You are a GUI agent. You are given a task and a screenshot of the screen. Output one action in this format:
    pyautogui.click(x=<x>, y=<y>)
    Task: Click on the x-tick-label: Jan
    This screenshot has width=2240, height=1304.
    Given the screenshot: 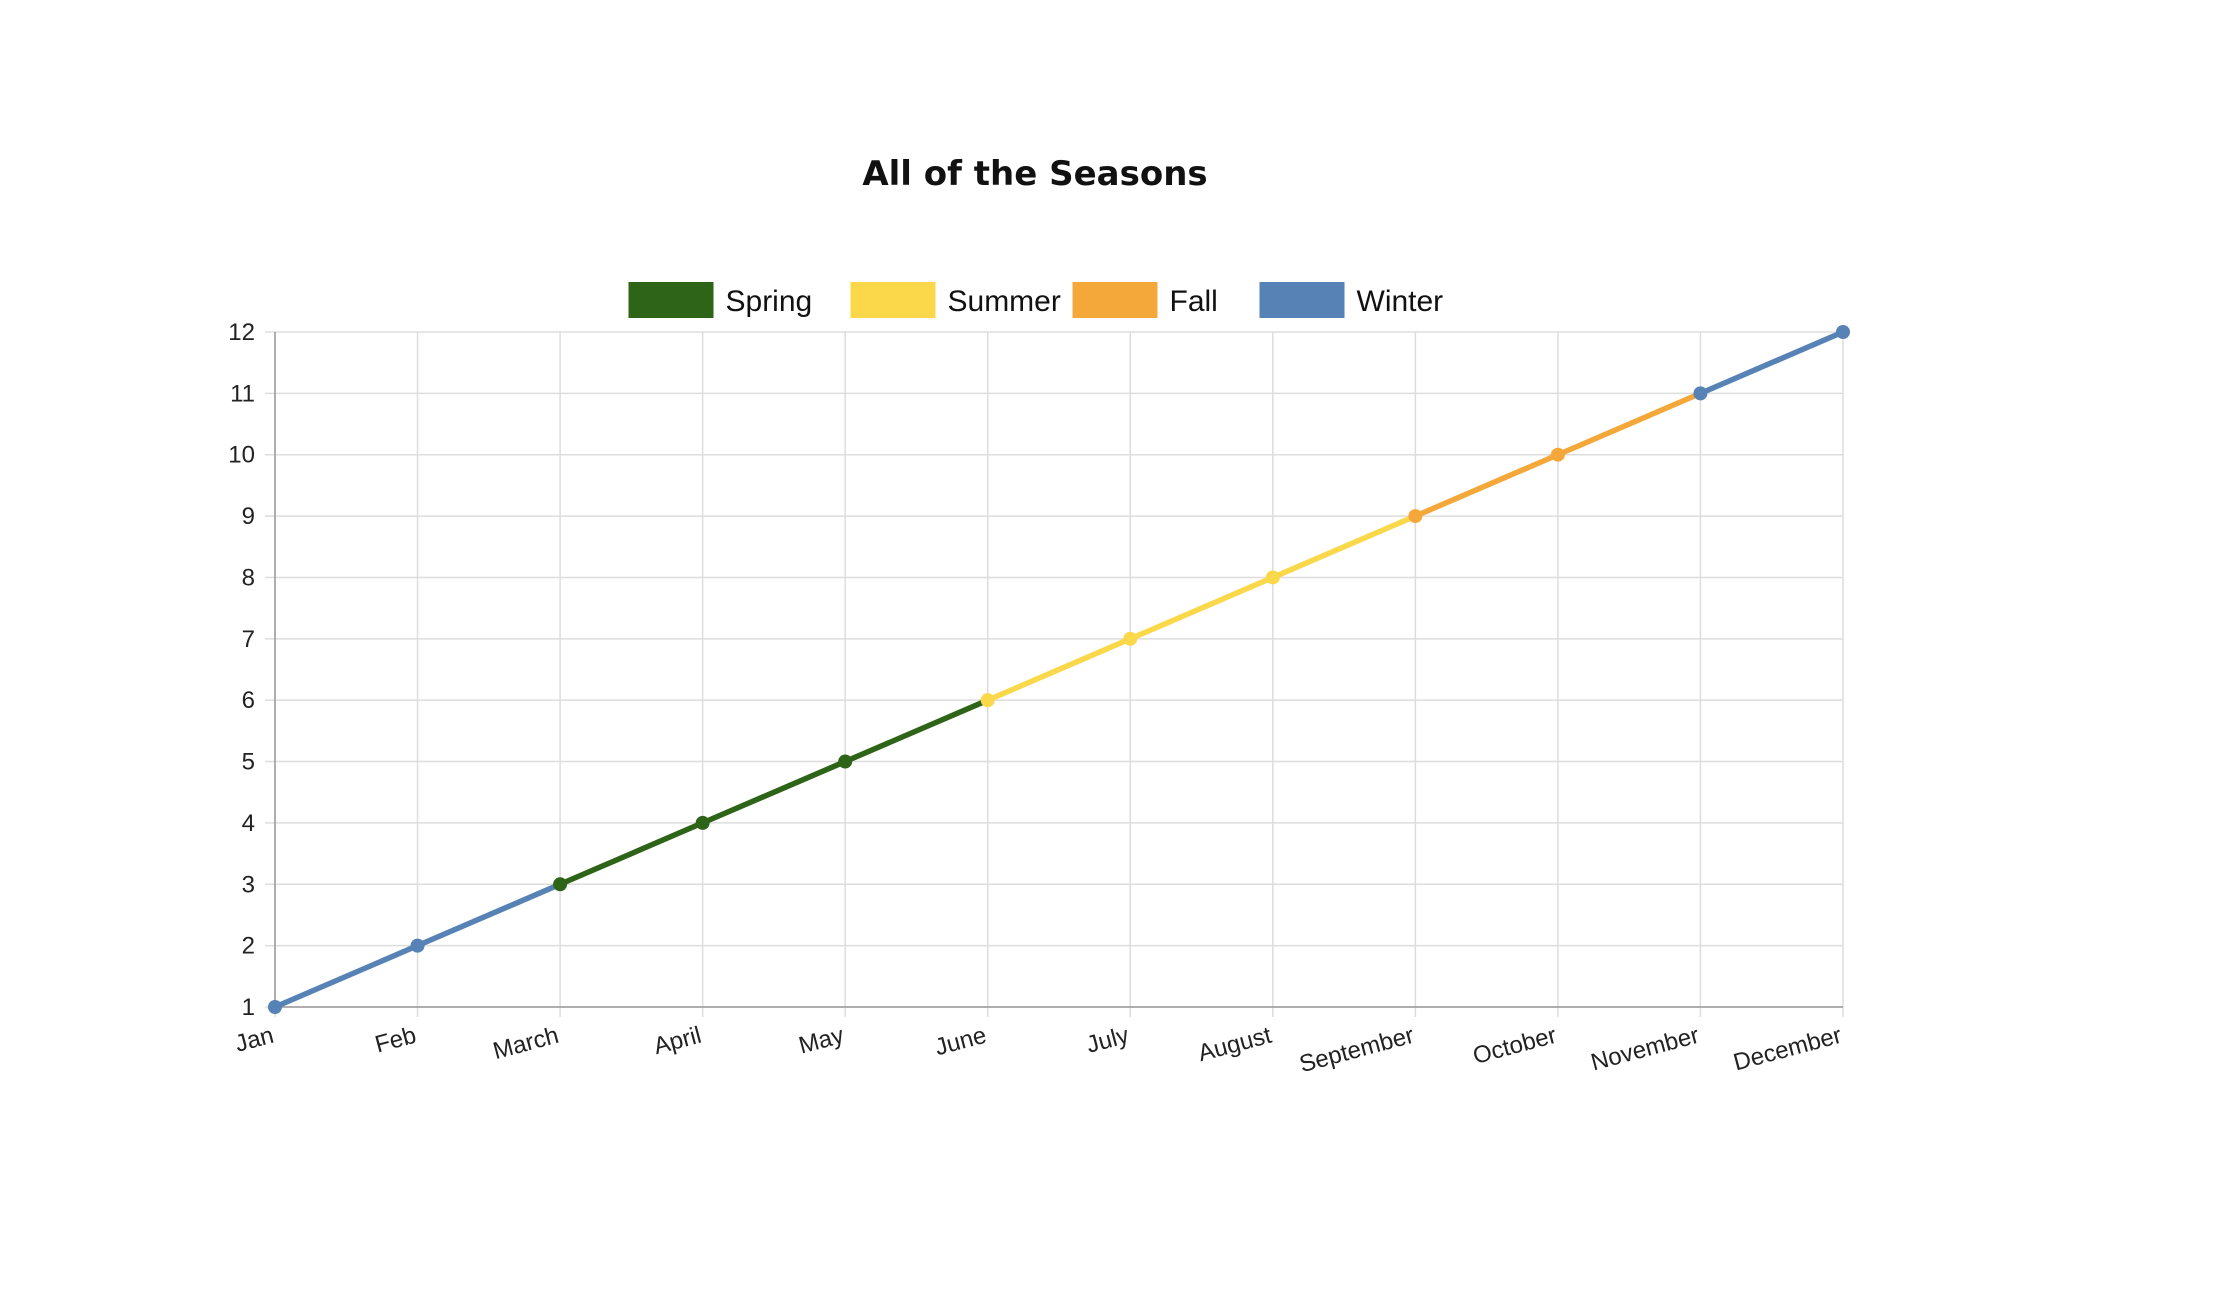 What is the action you would take?
    pyautogui.click(x=254, y=1040)
    